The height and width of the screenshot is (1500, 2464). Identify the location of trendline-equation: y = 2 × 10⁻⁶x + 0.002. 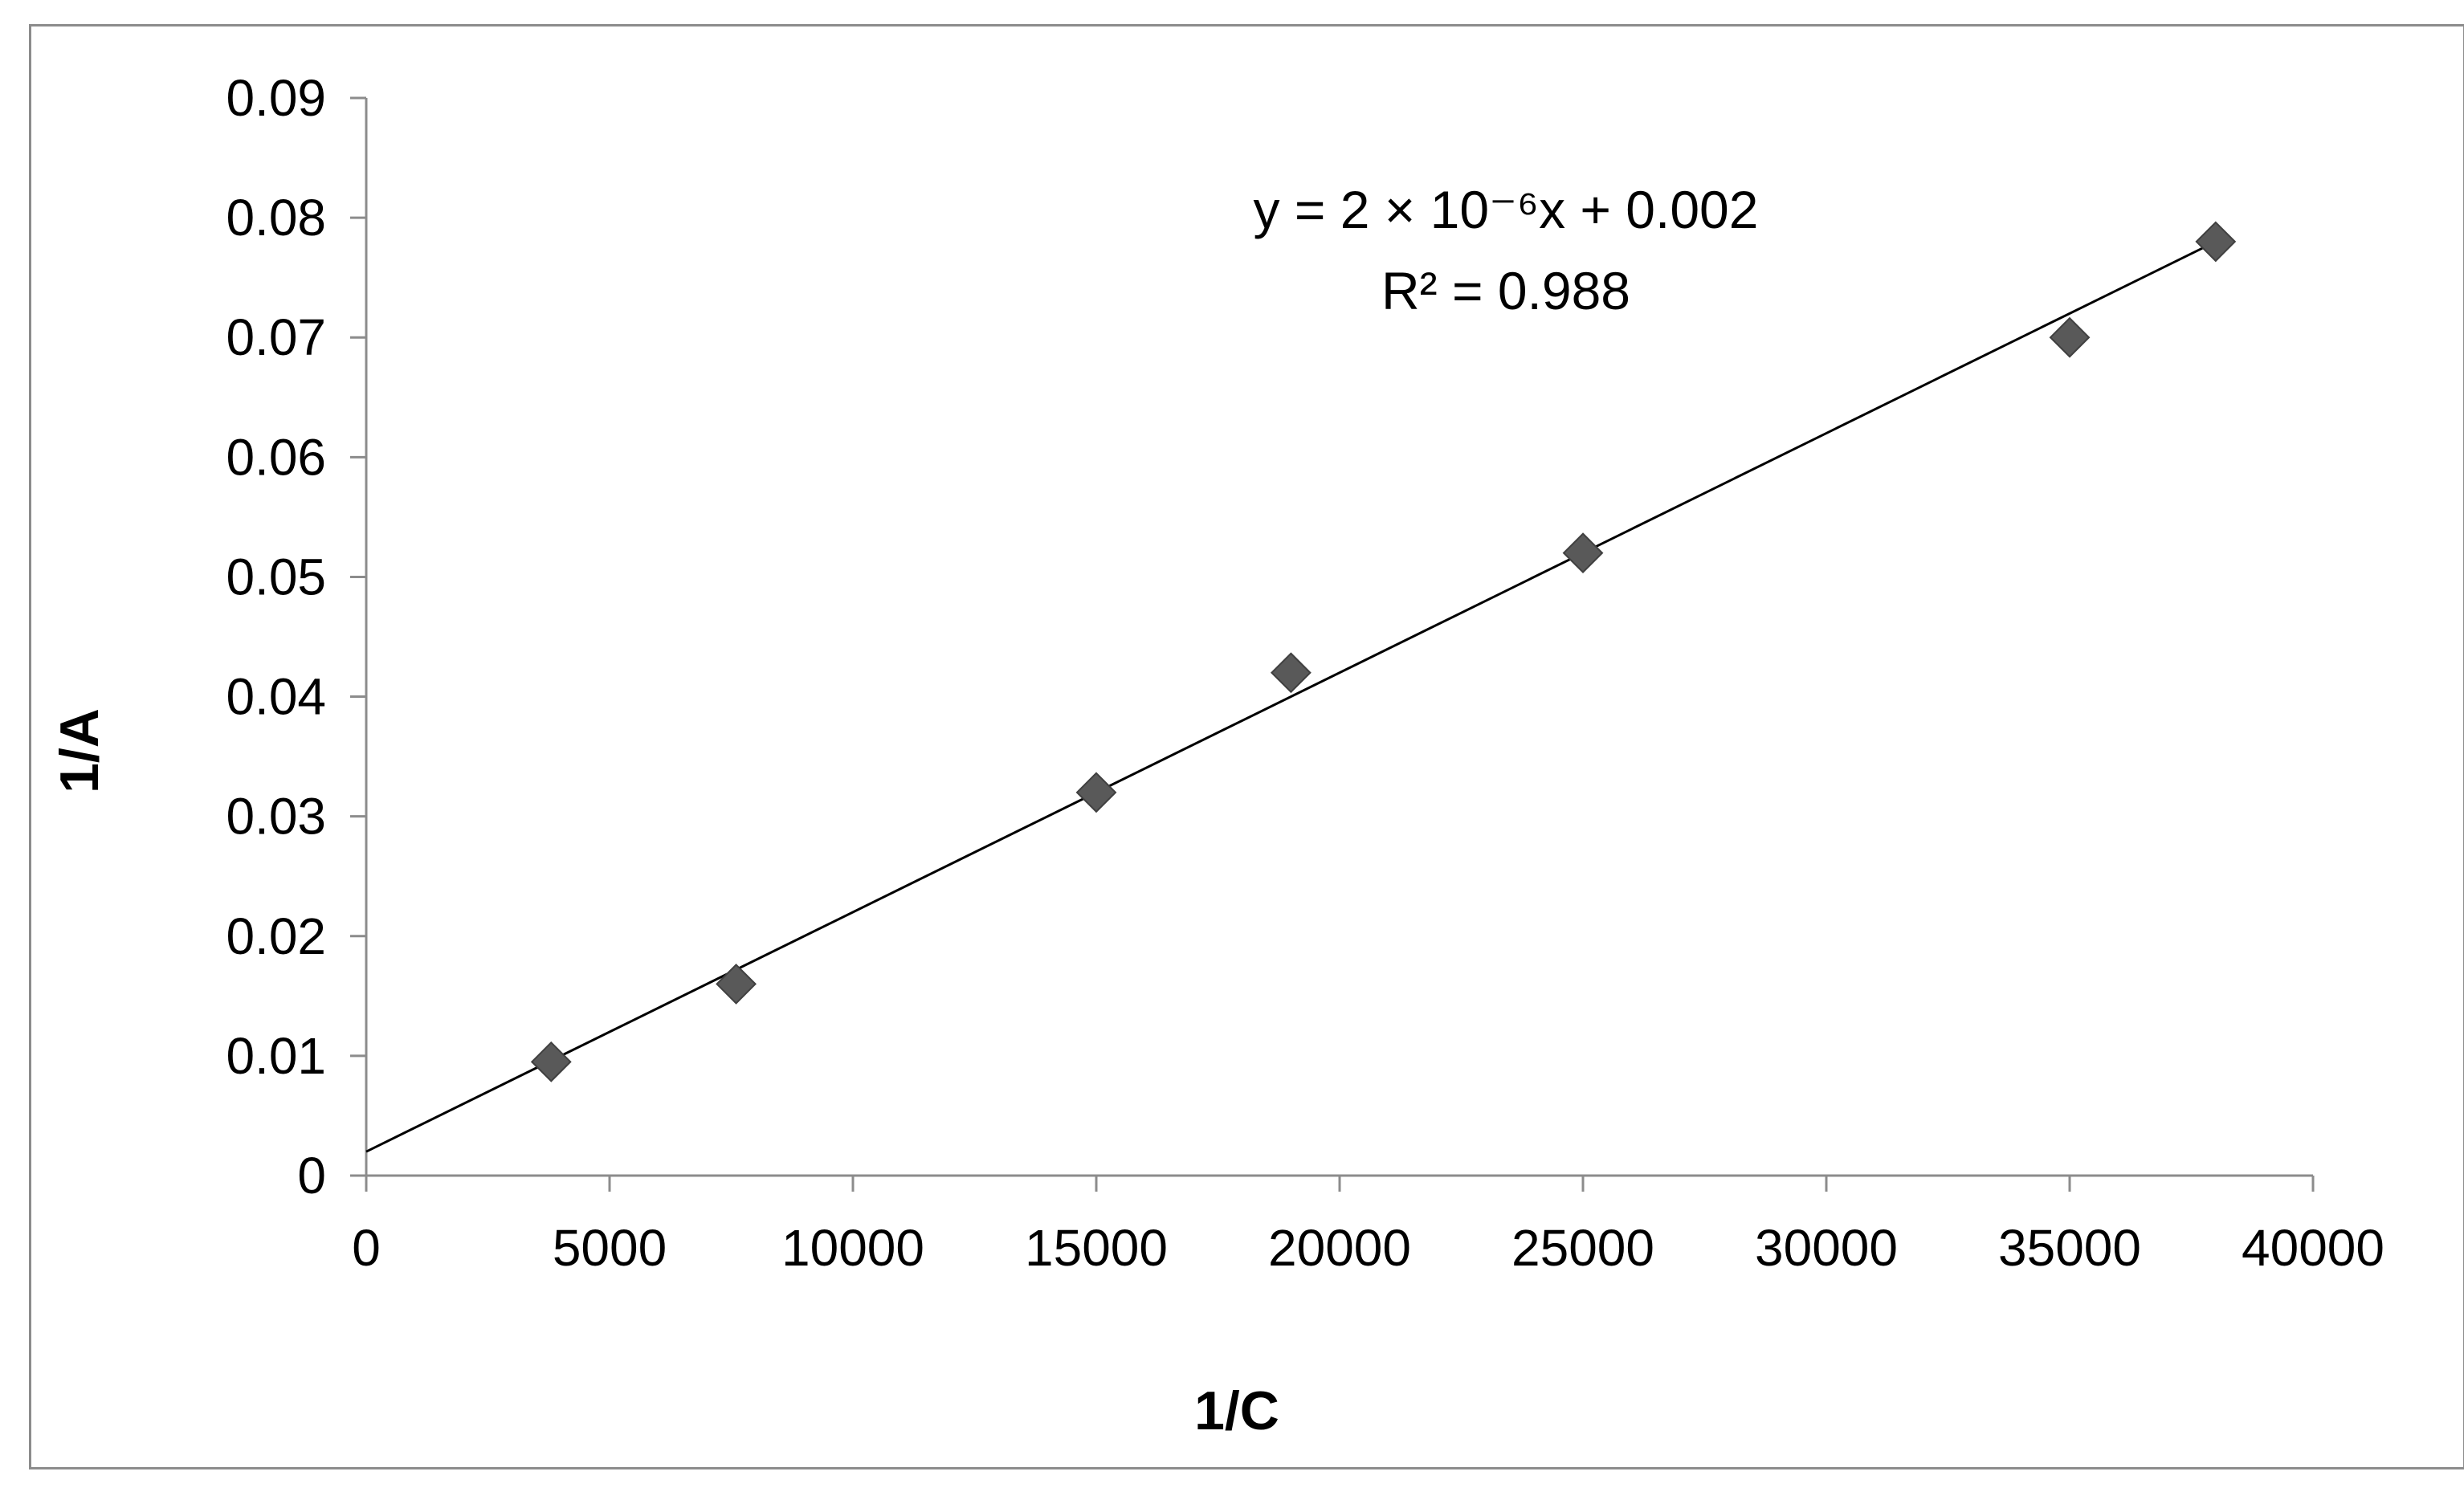
(1506, 209).